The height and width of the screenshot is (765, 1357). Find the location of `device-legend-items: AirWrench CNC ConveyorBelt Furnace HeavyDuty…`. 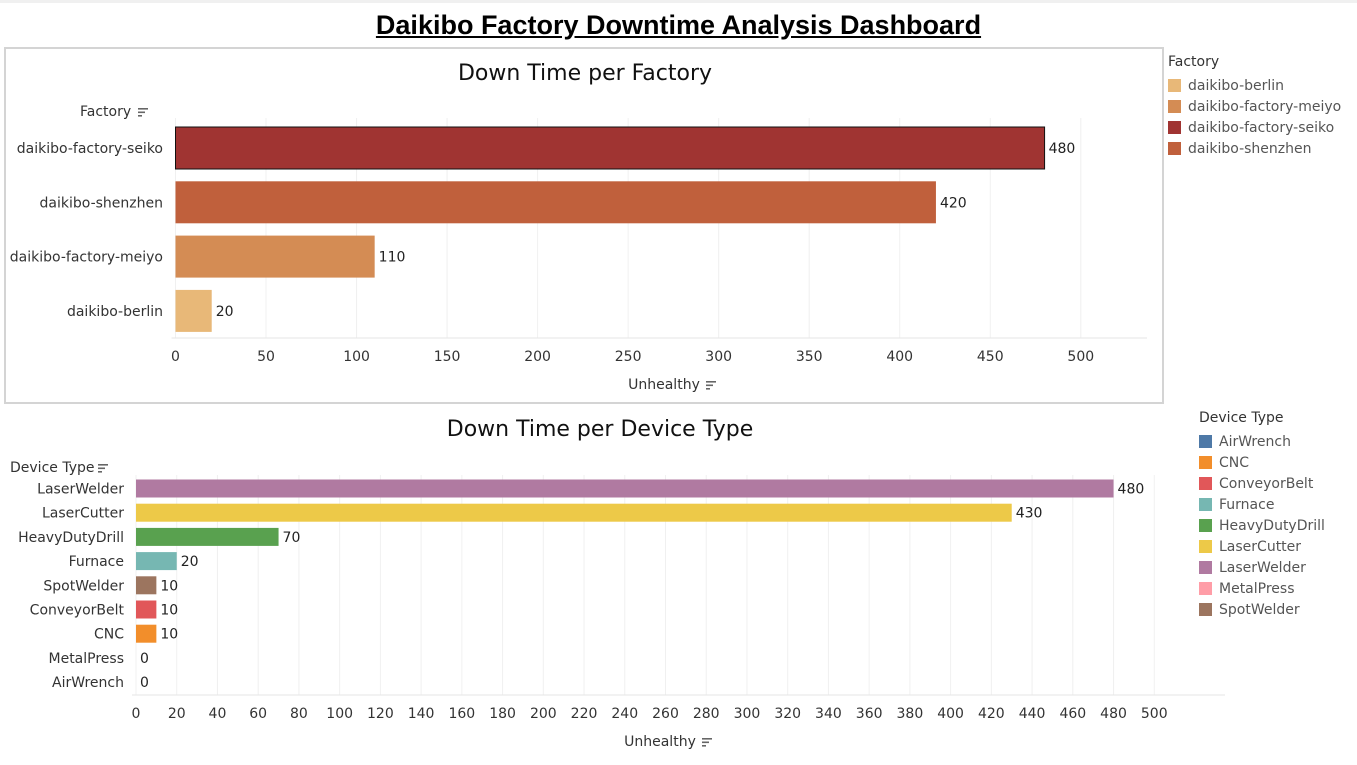

device-legend-items: AirWrench CNC ConveyorBelt Furnace HeavyDuty… is located at coordinates (1262, 525).